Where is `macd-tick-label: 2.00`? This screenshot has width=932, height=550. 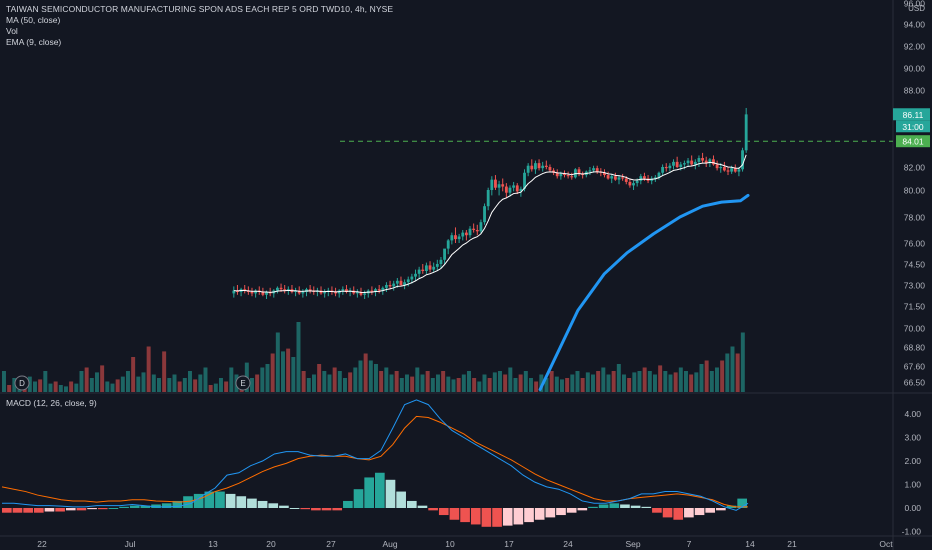 macd-tick-label: 2.00 is located at coordinates (912, 461).